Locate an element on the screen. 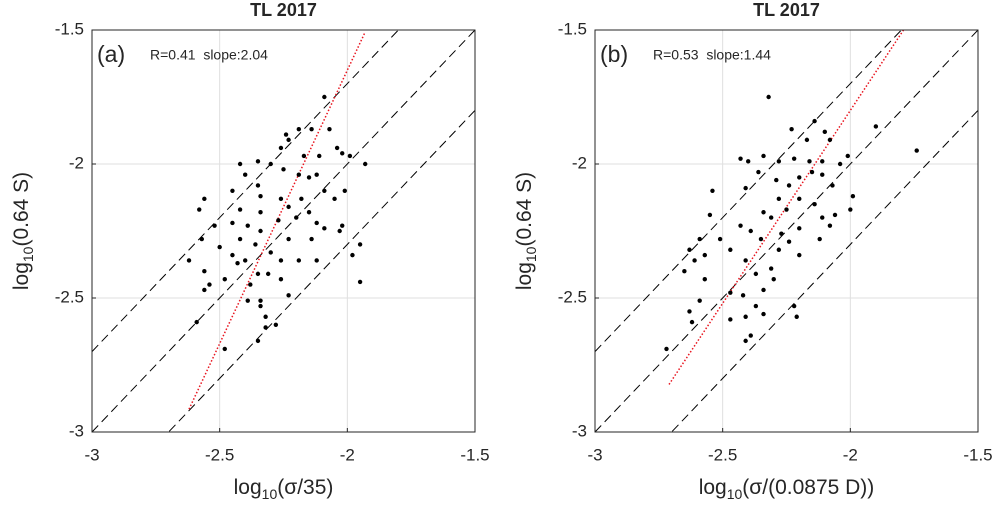 Image resolution: width=1000 pixels, height=511 pixels. y-tick-label: -3 is located at coordinates (76, 430).